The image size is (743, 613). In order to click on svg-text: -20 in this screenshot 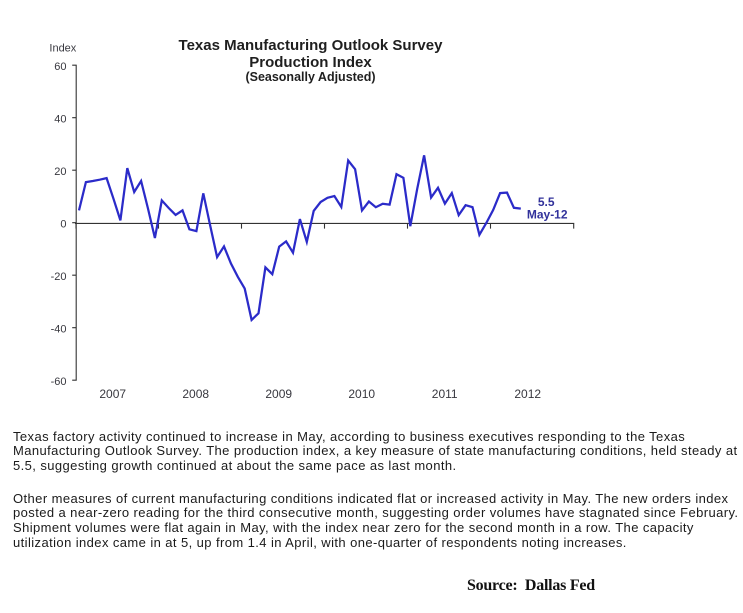, I will do `click(59, 277)`.